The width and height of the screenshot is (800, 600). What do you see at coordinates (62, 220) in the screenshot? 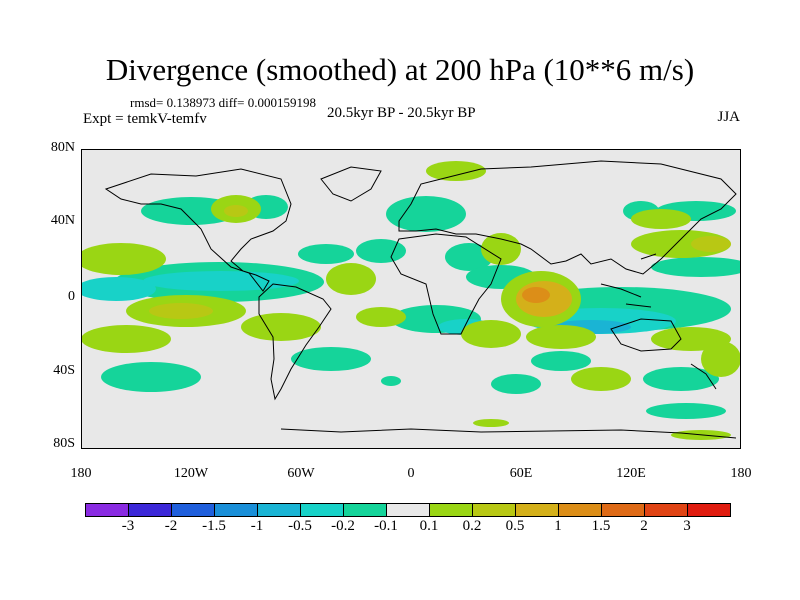
I see `y-tick-40n: 40N` at bounding box center [62, 220].